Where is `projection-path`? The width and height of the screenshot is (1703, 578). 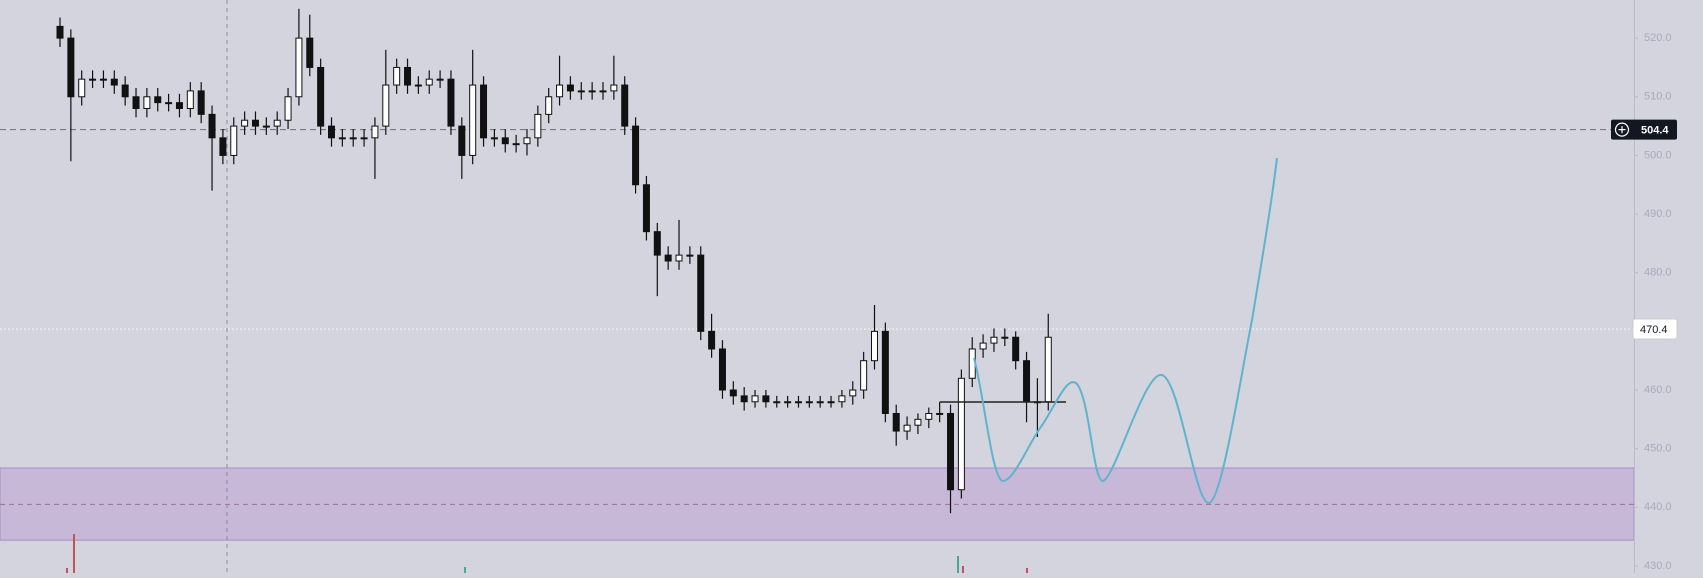
projection-path is located at coordinates (1125, 330).